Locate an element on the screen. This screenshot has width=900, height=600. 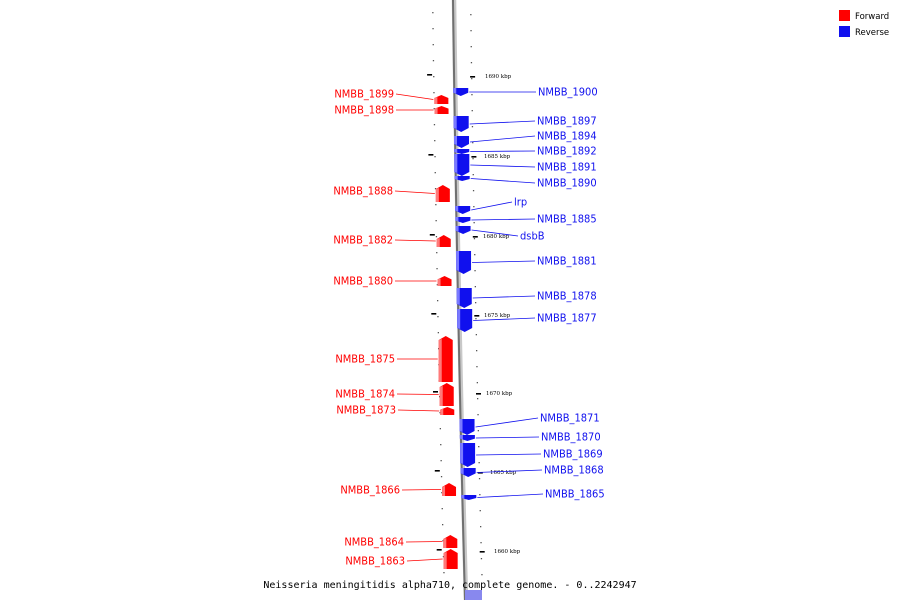
reverse-gene: NMBB_1900 is located at coordinates (525, 92).